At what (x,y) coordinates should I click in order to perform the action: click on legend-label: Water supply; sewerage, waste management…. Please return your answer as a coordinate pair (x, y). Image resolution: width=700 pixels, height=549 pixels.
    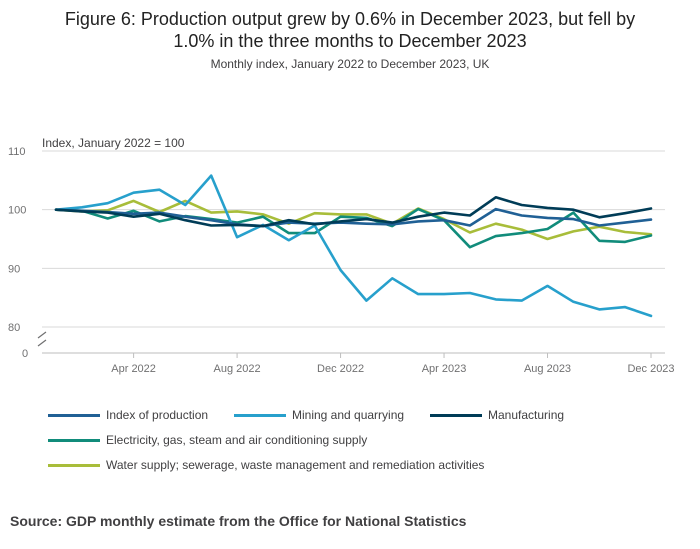
    Looking at the image, I should click on (295, 465).